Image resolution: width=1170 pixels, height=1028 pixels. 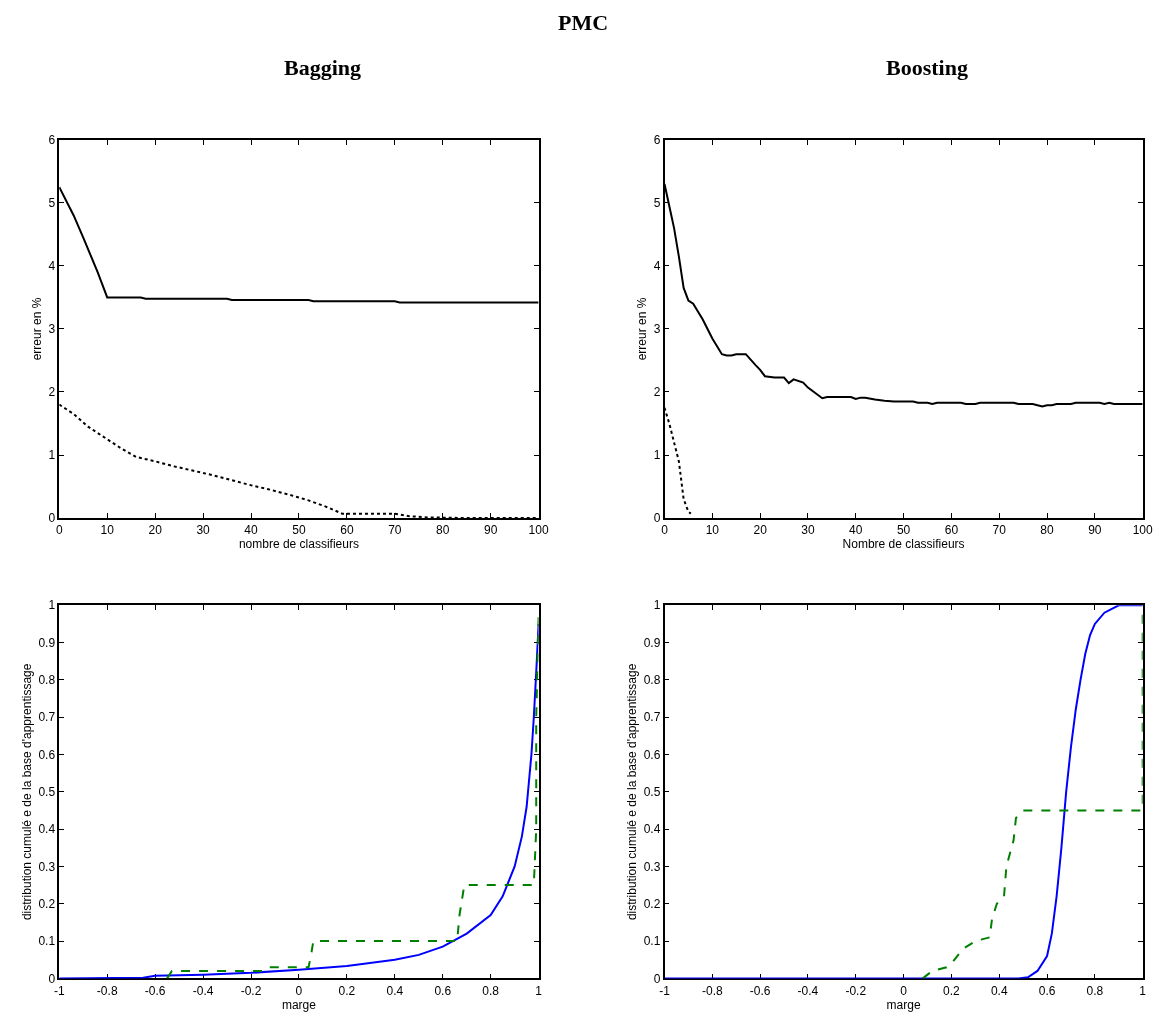 I want to click on chart-subtitle: Bagging, so click(x=323, y=67).